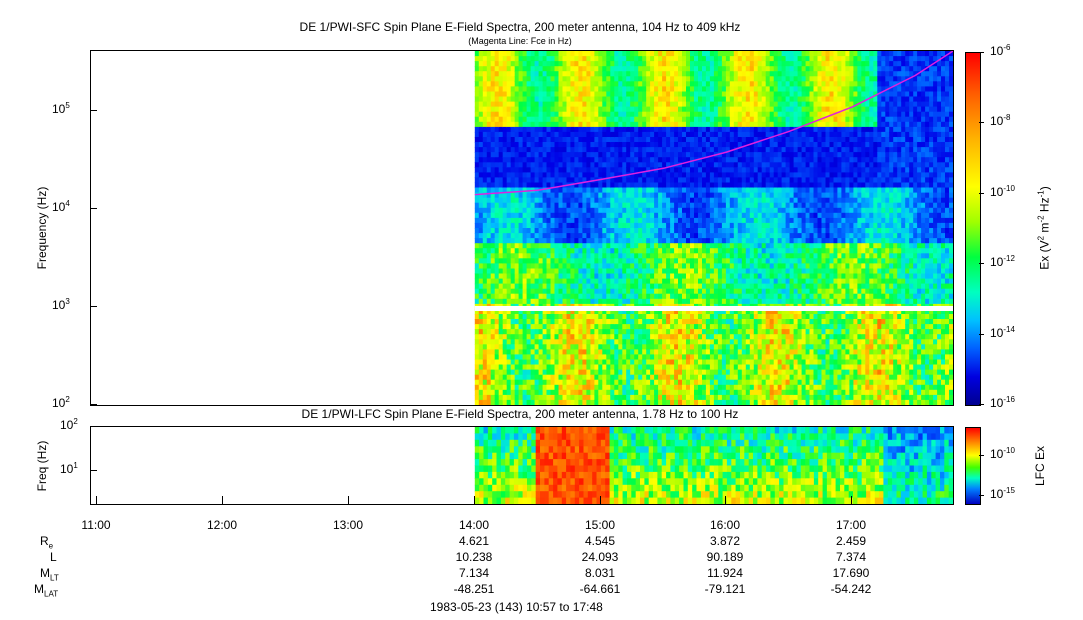 This screenshot has width=1083, height=620. I want to click on y-tick-label-lfc: 10¹, so click(69, 468).